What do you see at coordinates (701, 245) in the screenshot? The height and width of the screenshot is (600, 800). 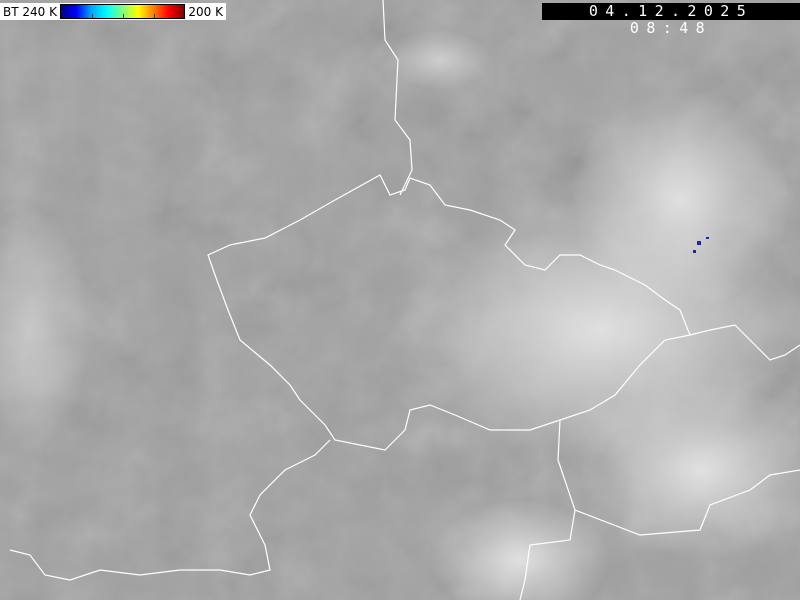 I see `cold-cloud-pixels` at bounding box center [701, 245].